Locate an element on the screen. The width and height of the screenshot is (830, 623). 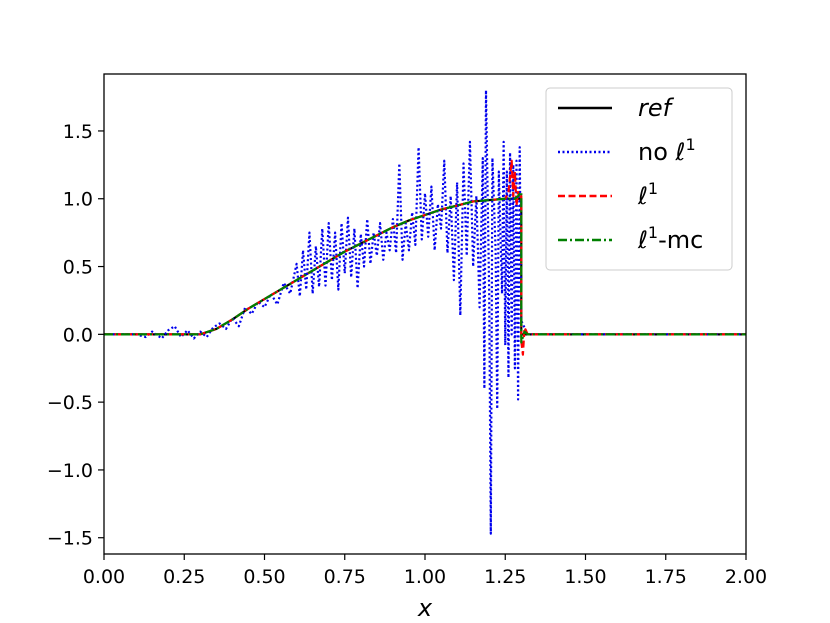
x-tick-label: 1.75 is located at coordinates (666, 577).